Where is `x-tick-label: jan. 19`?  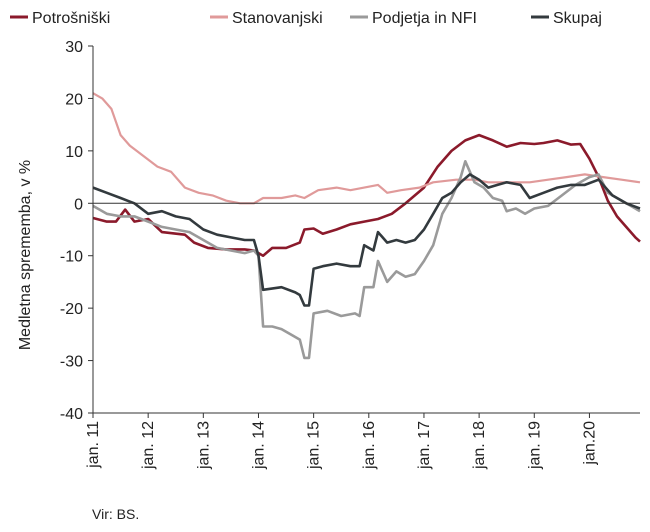 x-tick-label: jan. 19 is located at coordinates (534, 445).